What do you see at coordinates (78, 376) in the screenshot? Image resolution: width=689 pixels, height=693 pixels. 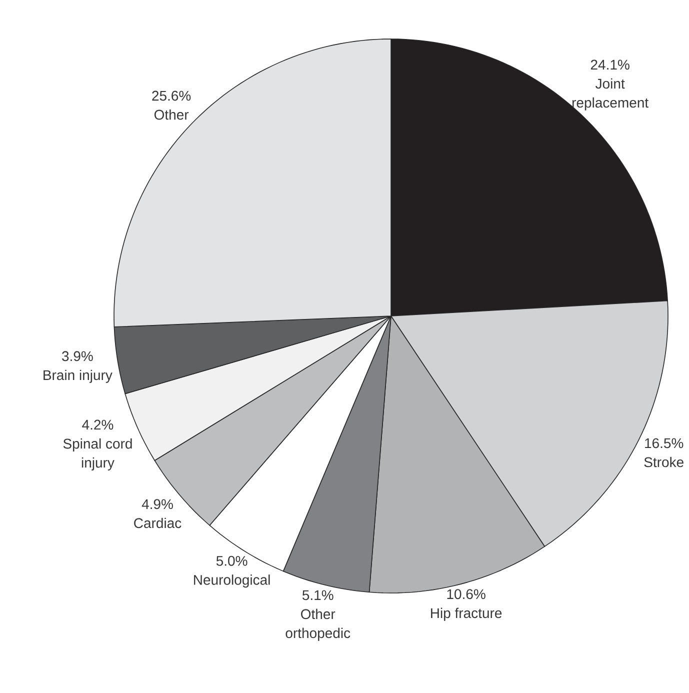 I see `slice-label: Brain injury` at bounding box center [78, 376].